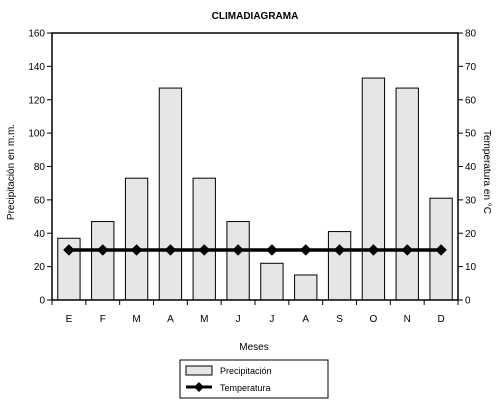 This screenshot has width=500, height=400. Describe the element at coordinates (471, 34) in the screenshot. I see `y-right-tick-label: 80` at that location.